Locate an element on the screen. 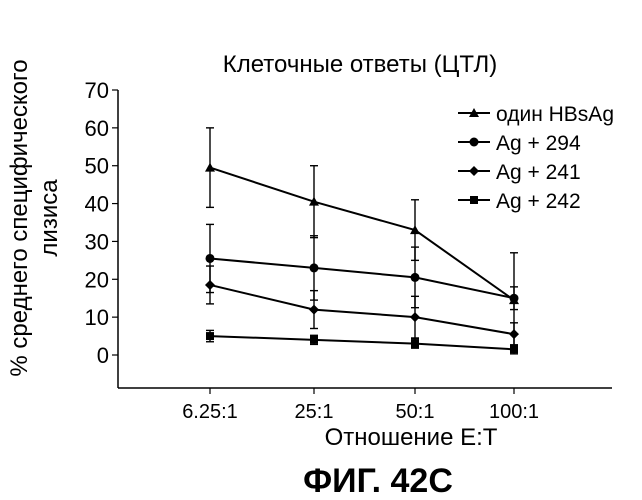 Image resolution: width=642 pixels, height=500 pixels. x-tick-label: 50:1 is located at coordinates (415, 412).